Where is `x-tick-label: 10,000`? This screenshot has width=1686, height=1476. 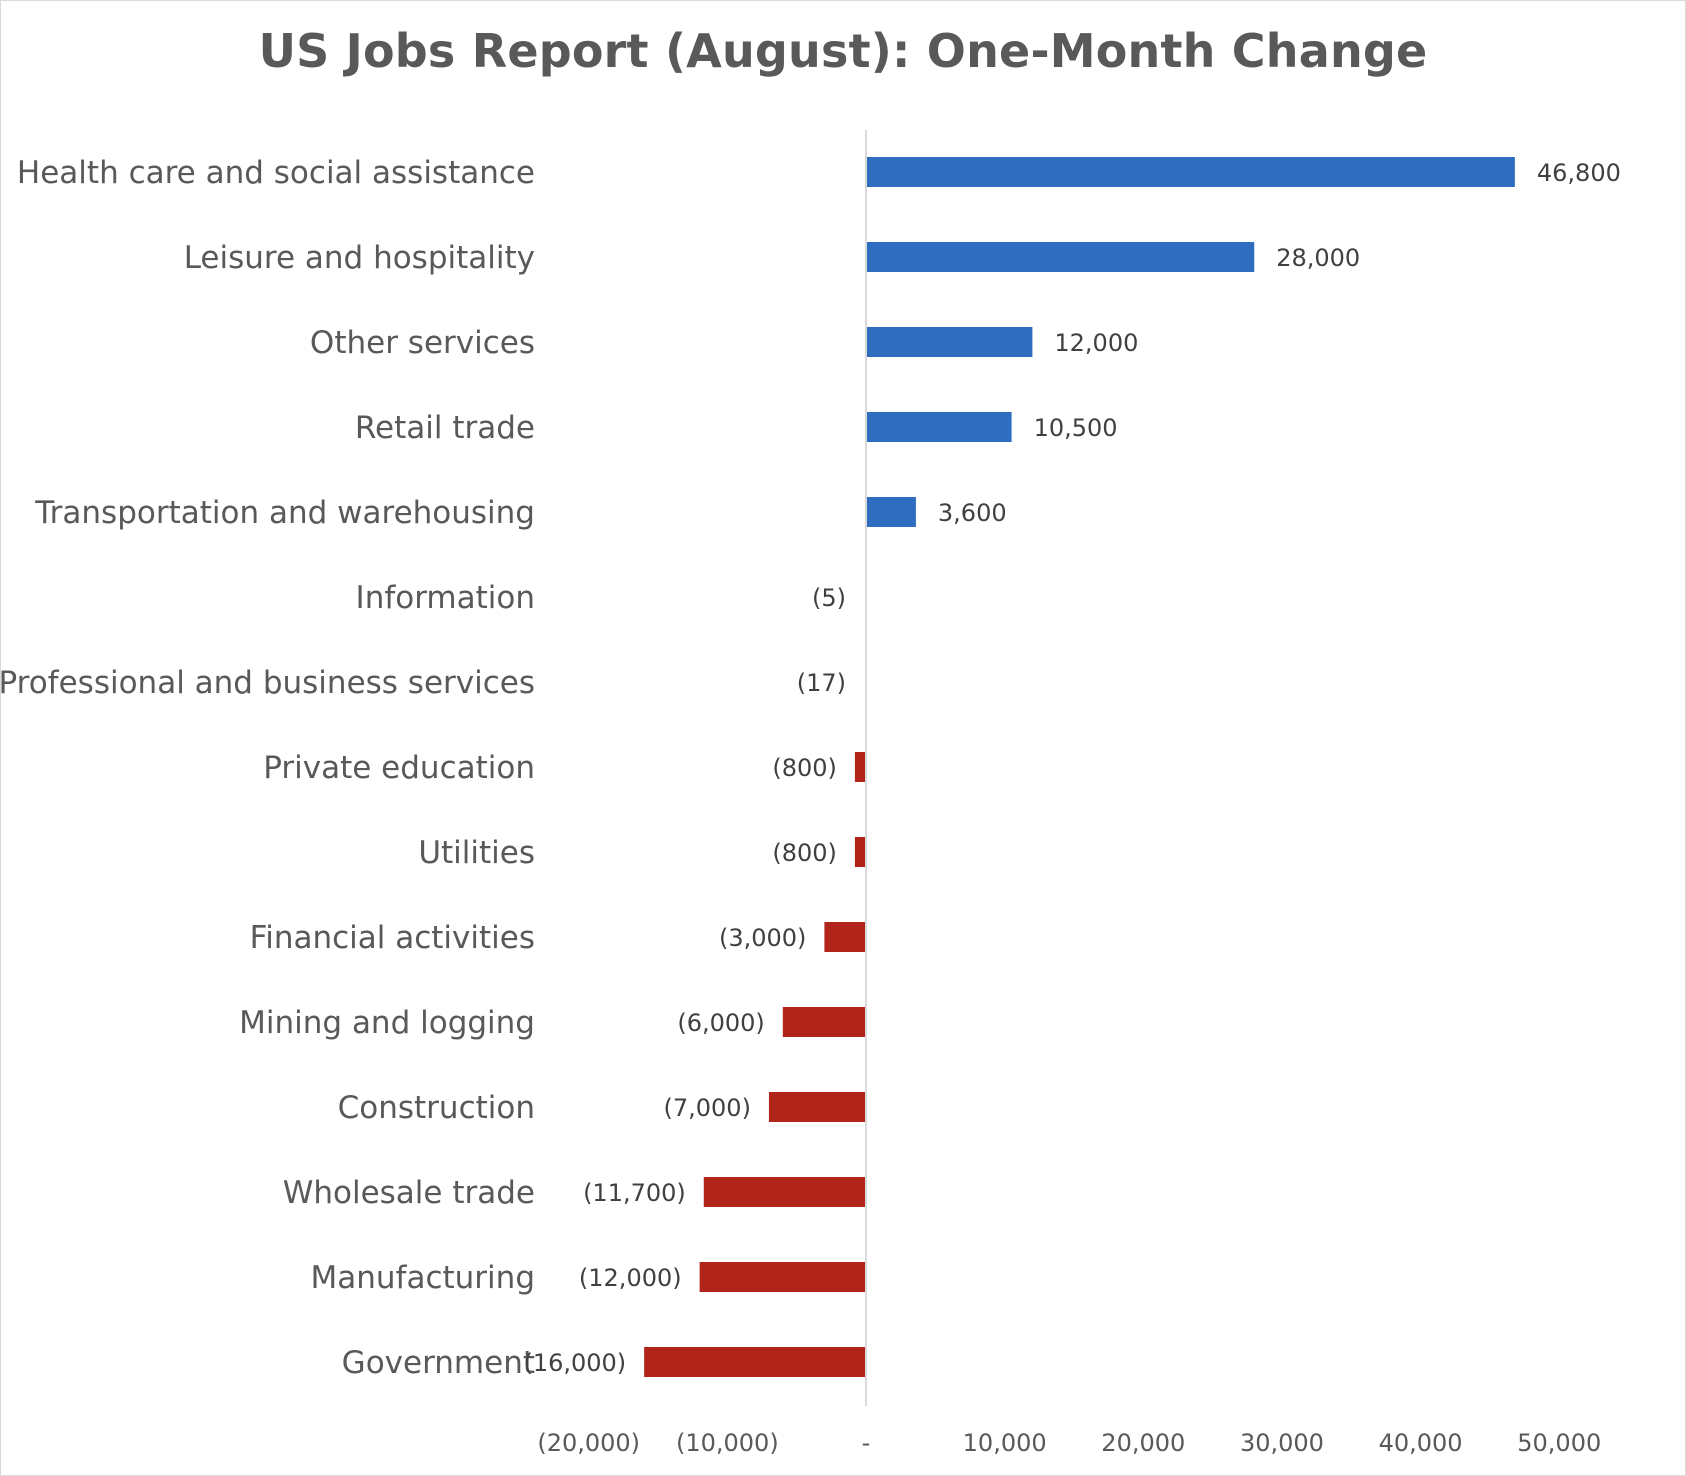 x-tick-label: 10,000 is located at coordinates (1005, 1443).